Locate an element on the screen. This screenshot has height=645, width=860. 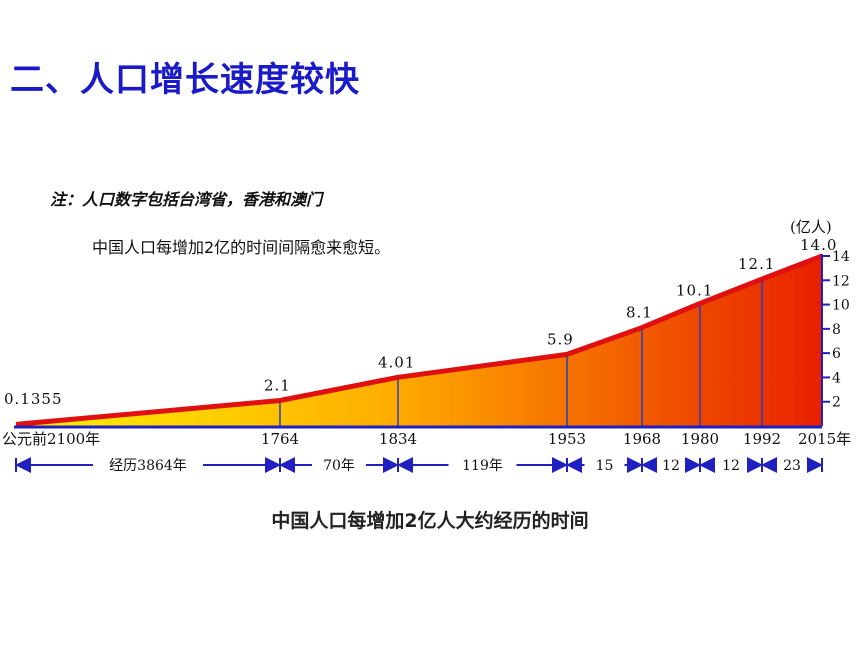
y-tick-label: 8 is located at coordinates (836, 330).